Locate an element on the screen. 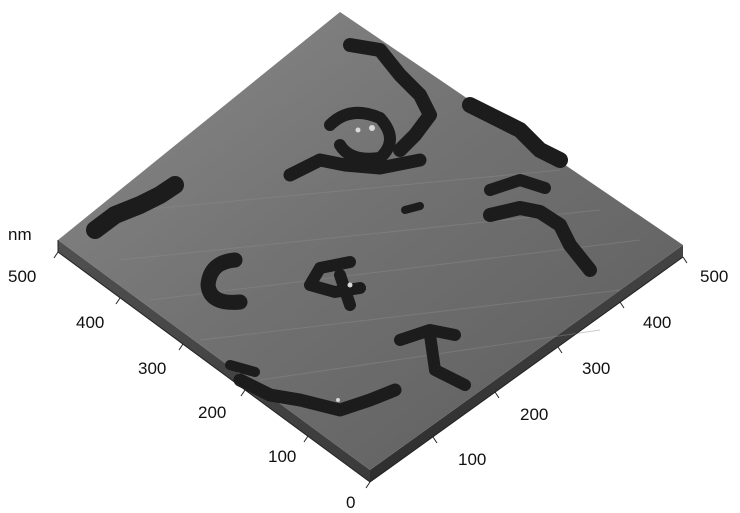  right-tick-label: 400 is located at coordinates (657, 322).